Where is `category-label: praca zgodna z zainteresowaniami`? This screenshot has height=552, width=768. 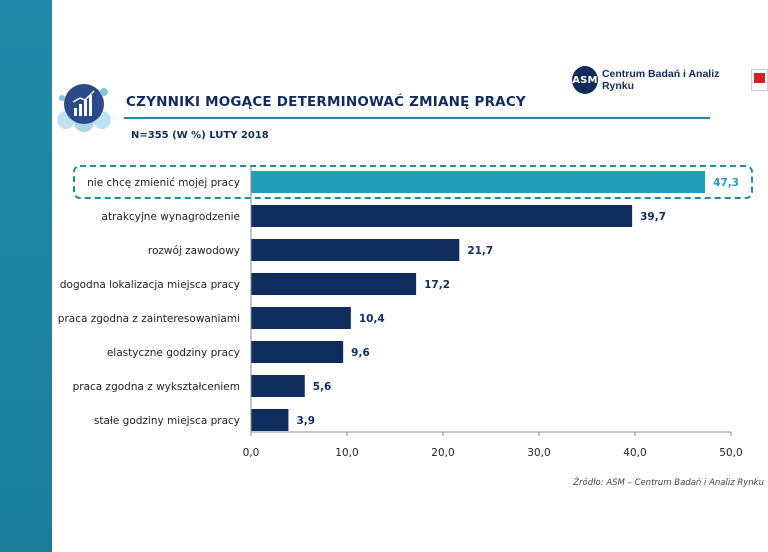 category-label: praca zgodna z zainteresowaniami is located at coordinates (149, 319).